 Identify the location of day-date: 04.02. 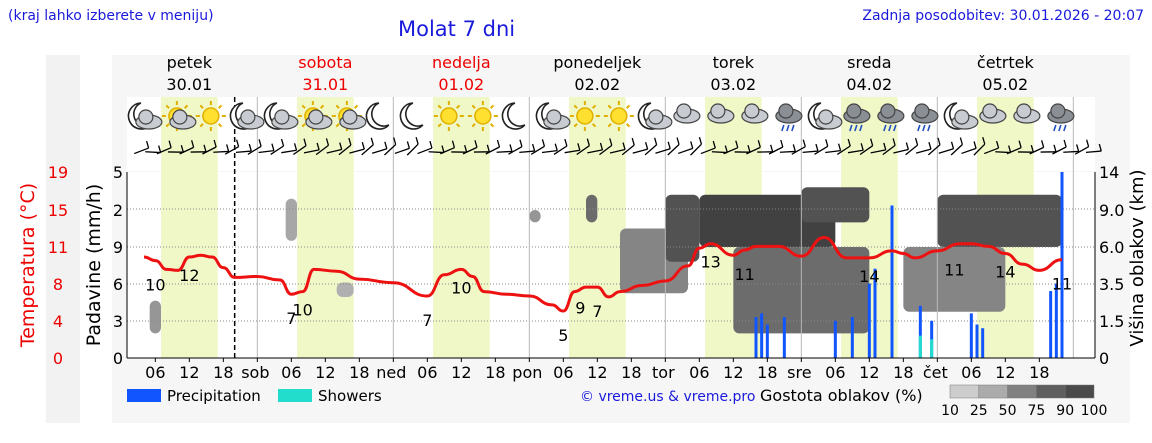
(869, 84).